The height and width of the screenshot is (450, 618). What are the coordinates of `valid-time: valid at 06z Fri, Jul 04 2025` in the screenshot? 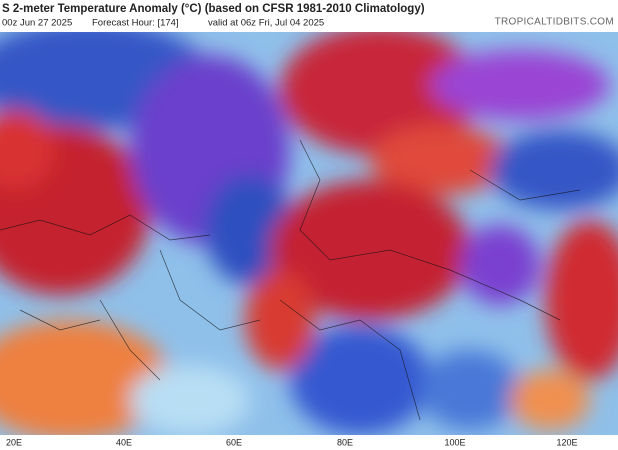 It's located at (266, 23).